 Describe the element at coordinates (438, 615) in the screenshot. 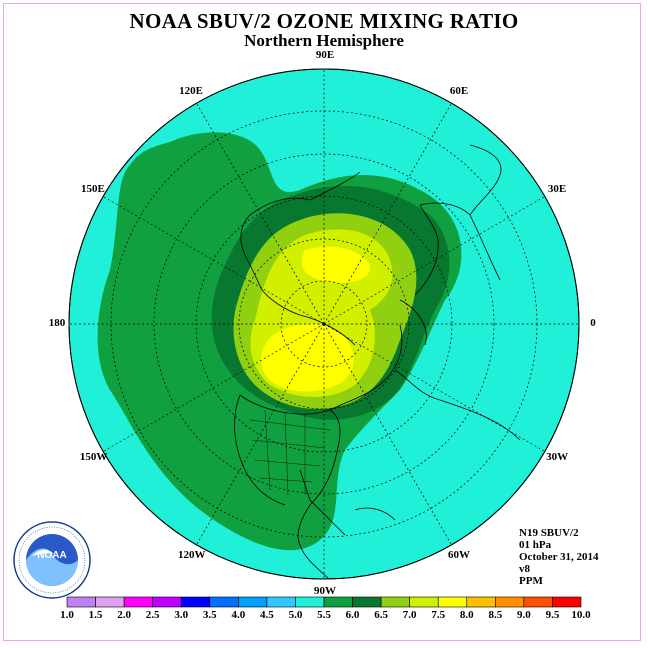

I see `colorbar-tick-label: 7.5` at that location.